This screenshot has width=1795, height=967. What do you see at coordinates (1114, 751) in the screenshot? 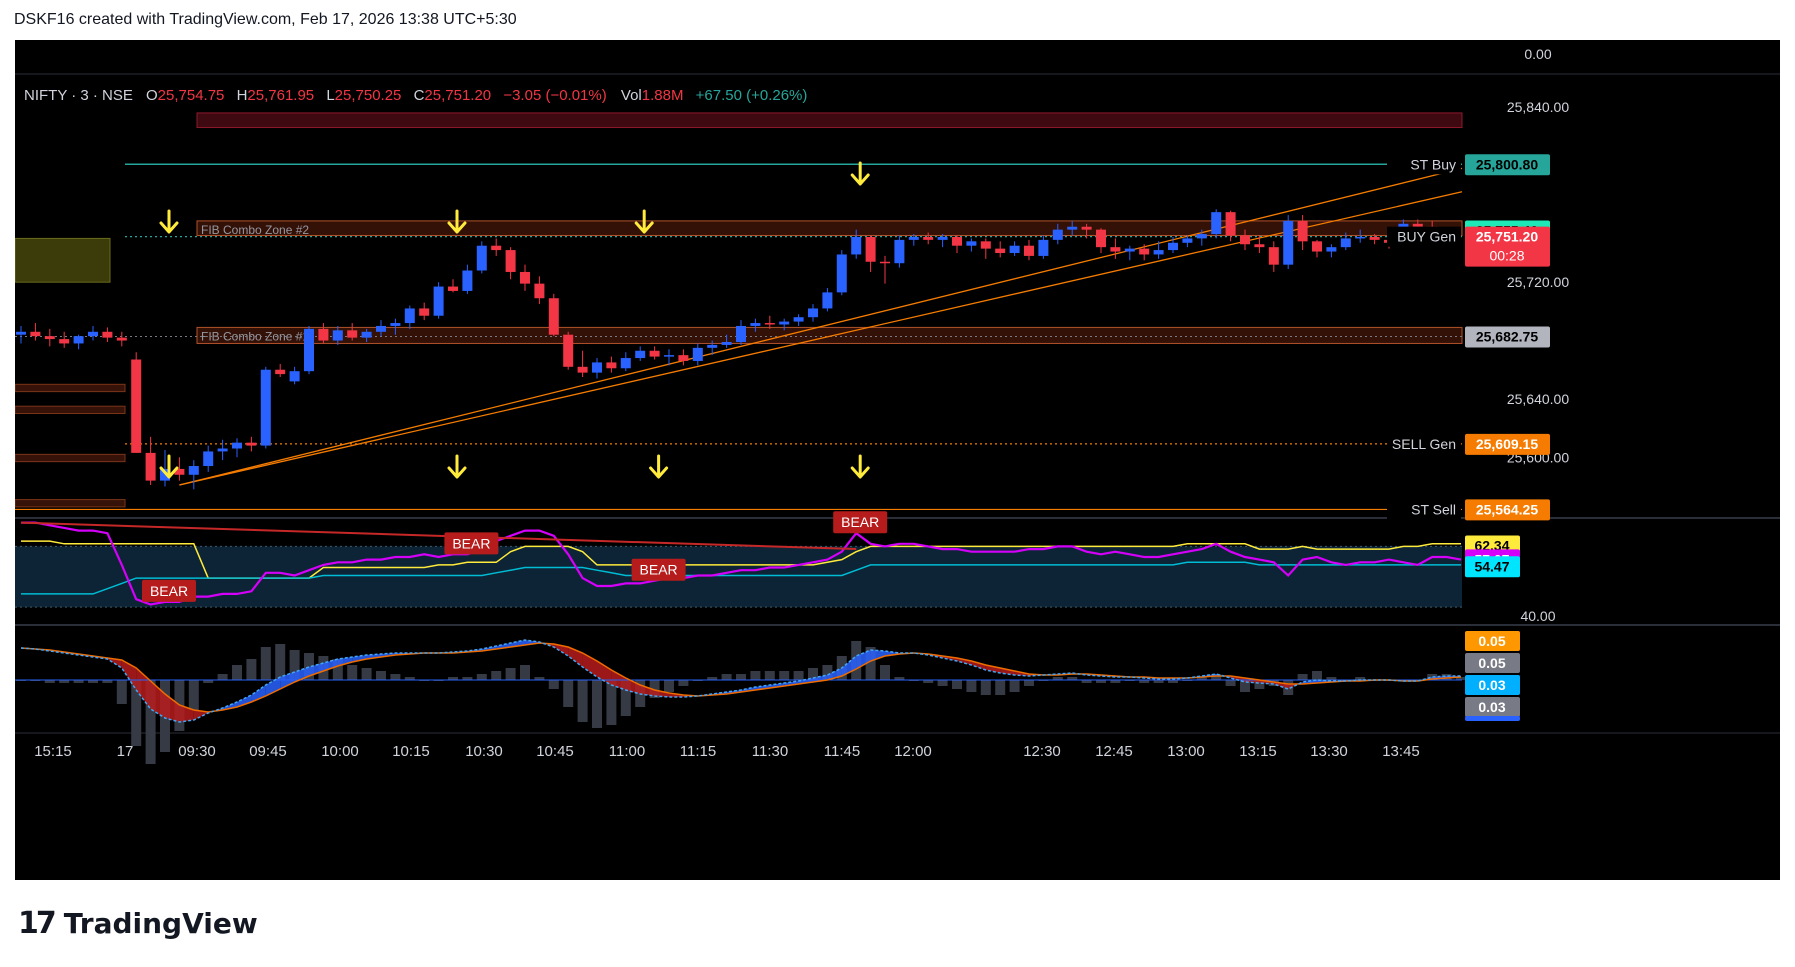
I see `time-tick-label: 12:45` at bounding box center [1114, 751].